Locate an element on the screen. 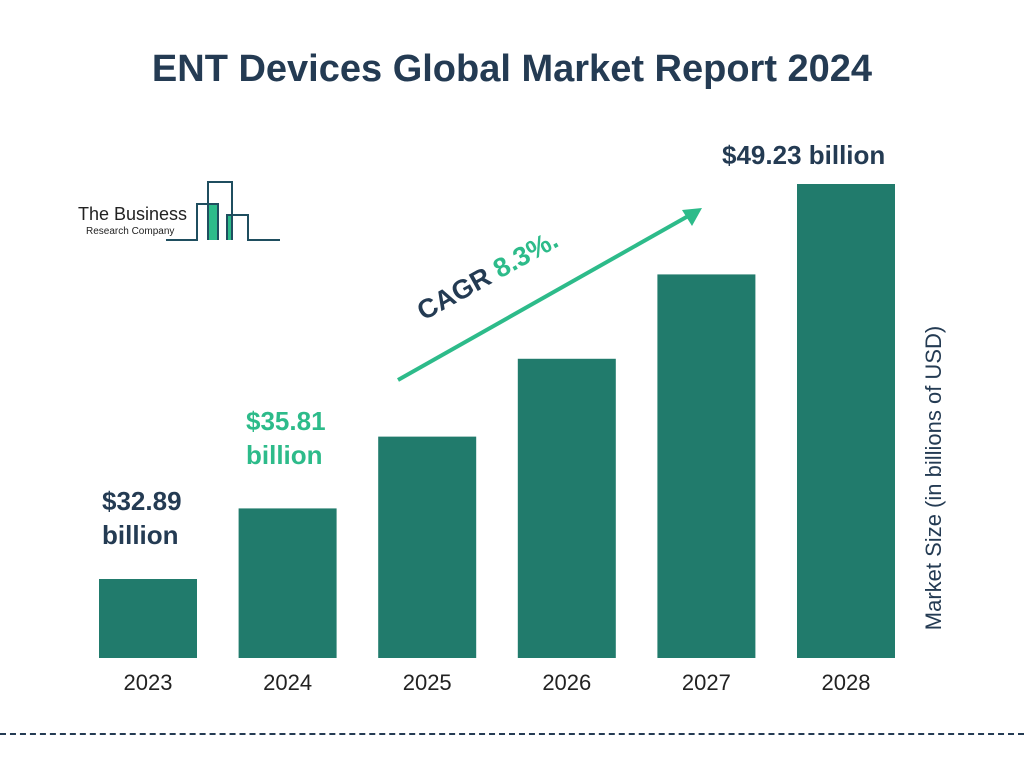 The width and height of the screenshot is (1024, 768). footer-divider is located at coordinates (512, 734).